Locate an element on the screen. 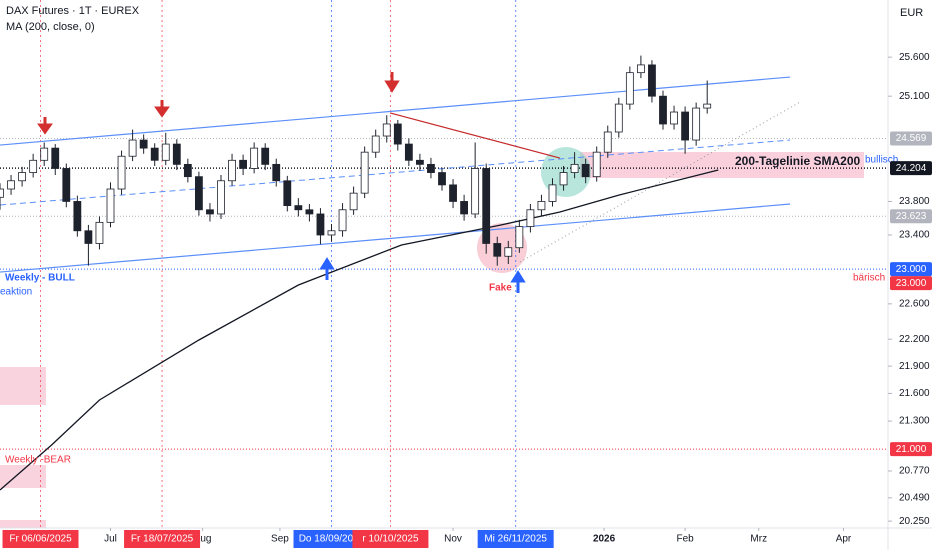 This screenshot has width=932, height=550. date-marker-label: r 10/10/2025 is located at coordinates (390, 539).